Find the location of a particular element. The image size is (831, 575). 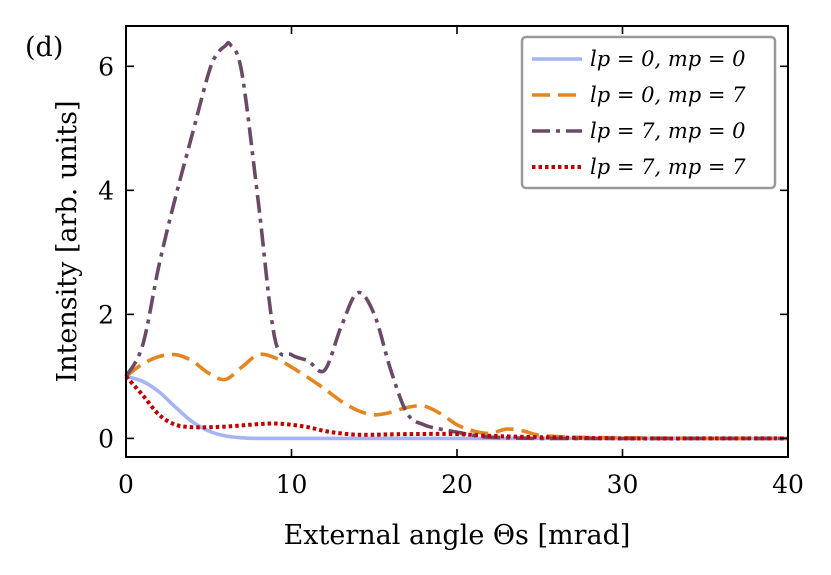

y-tick-label: 2 is located at coordinates (106, 314).